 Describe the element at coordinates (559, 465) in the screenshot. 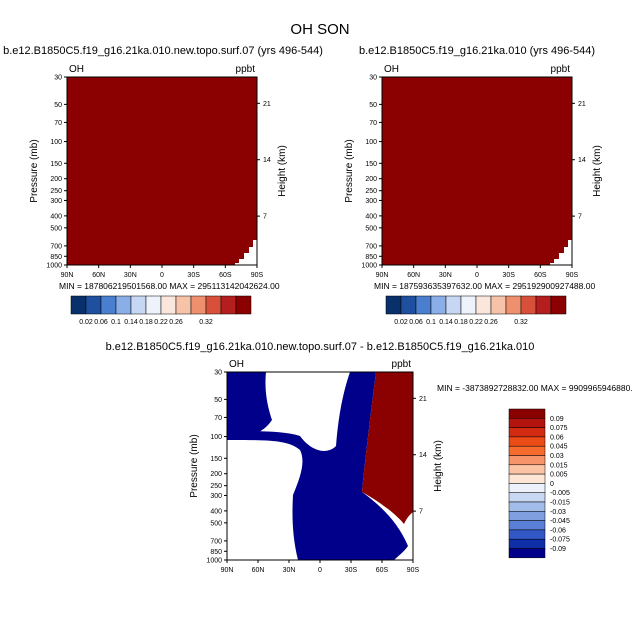

I see `colorbar-label: 0.015` at that location.